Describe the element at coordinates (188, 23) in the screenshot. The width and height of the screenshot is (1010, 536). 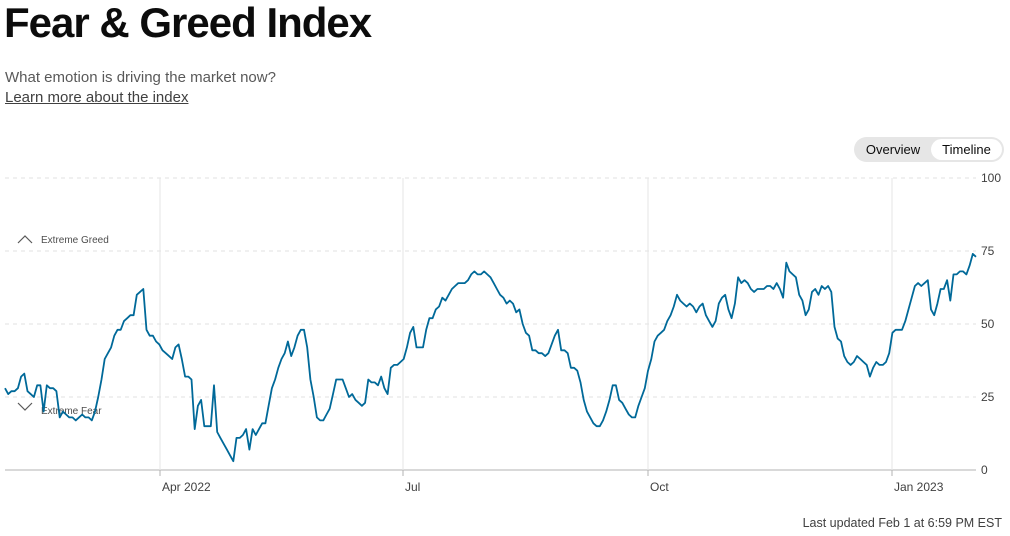
I see `page-title: Fear & Greed Index` at that location.